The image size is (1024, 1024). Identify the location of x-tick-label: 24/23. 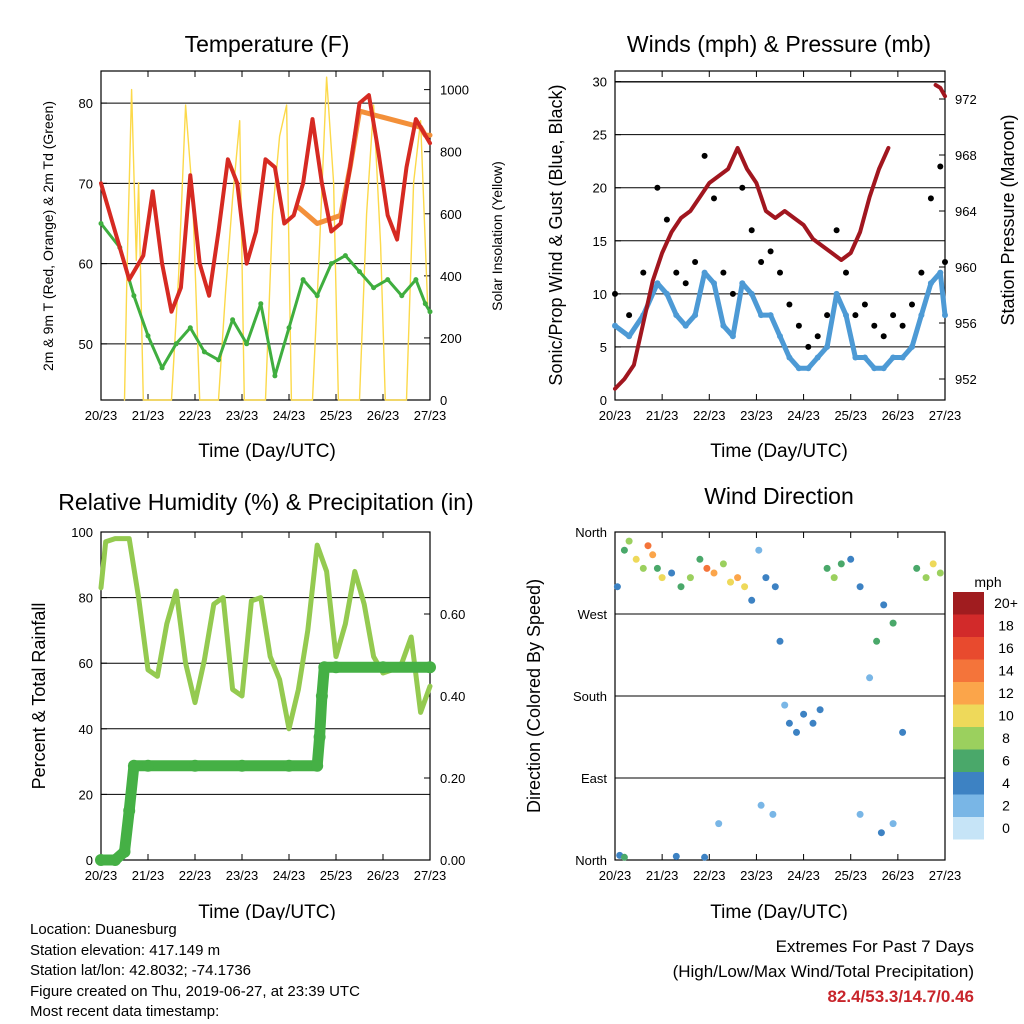
(289, 415).